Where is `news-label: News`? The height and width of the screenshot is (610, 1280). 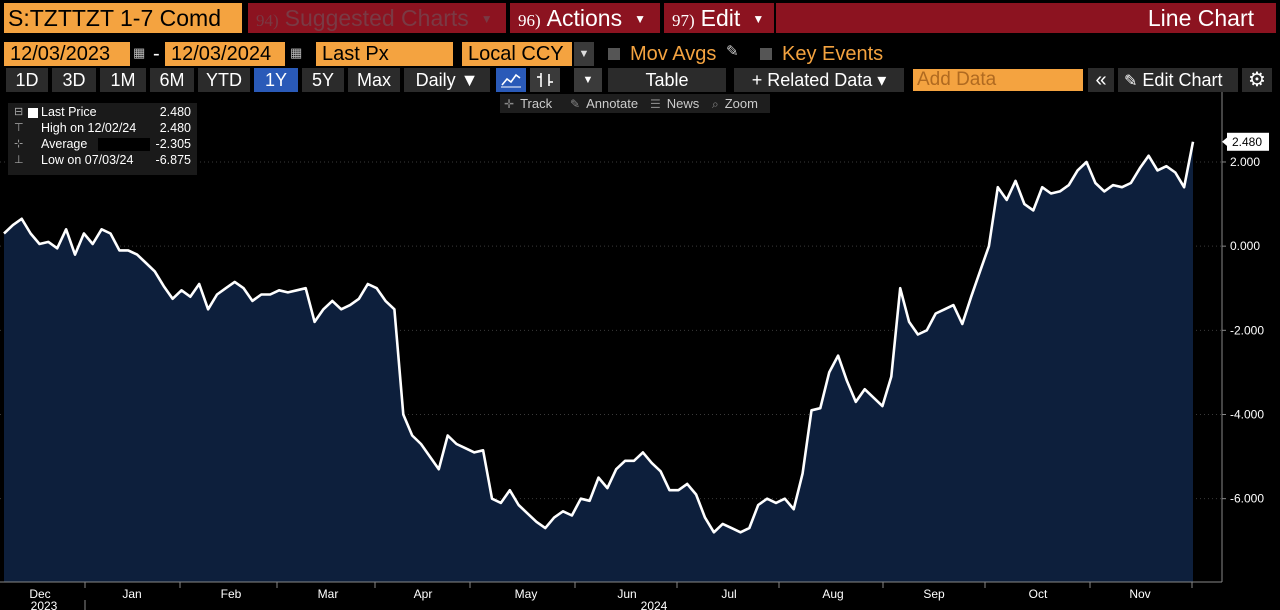
news-label: News is located at coordinates (683, 103).